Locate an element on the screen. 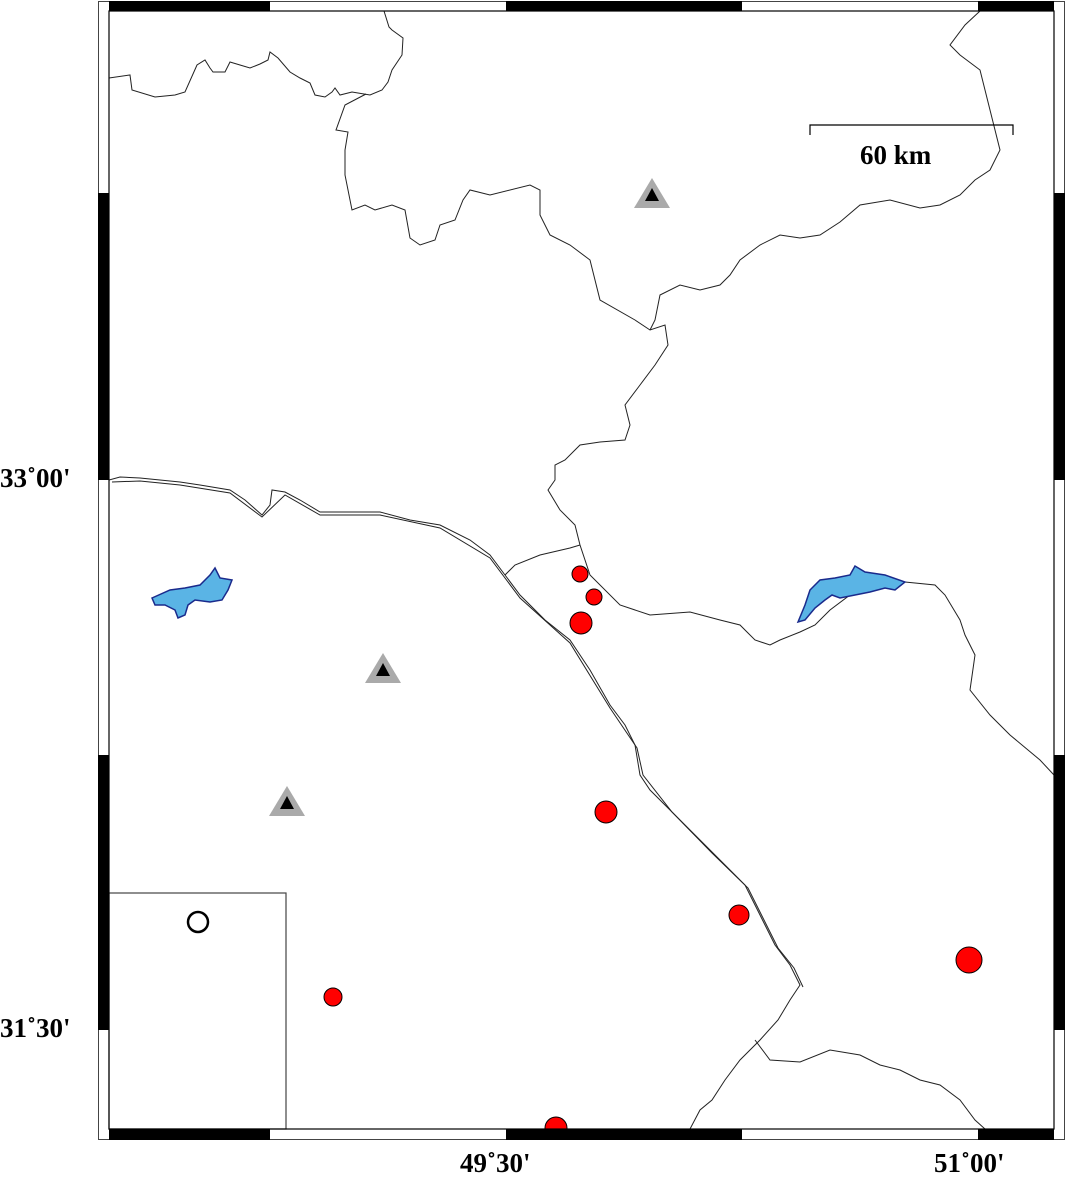 The height and width of the screenshot is (1179, 1066). lon-label: 49˚30' is located at coordinates (495, 1163).